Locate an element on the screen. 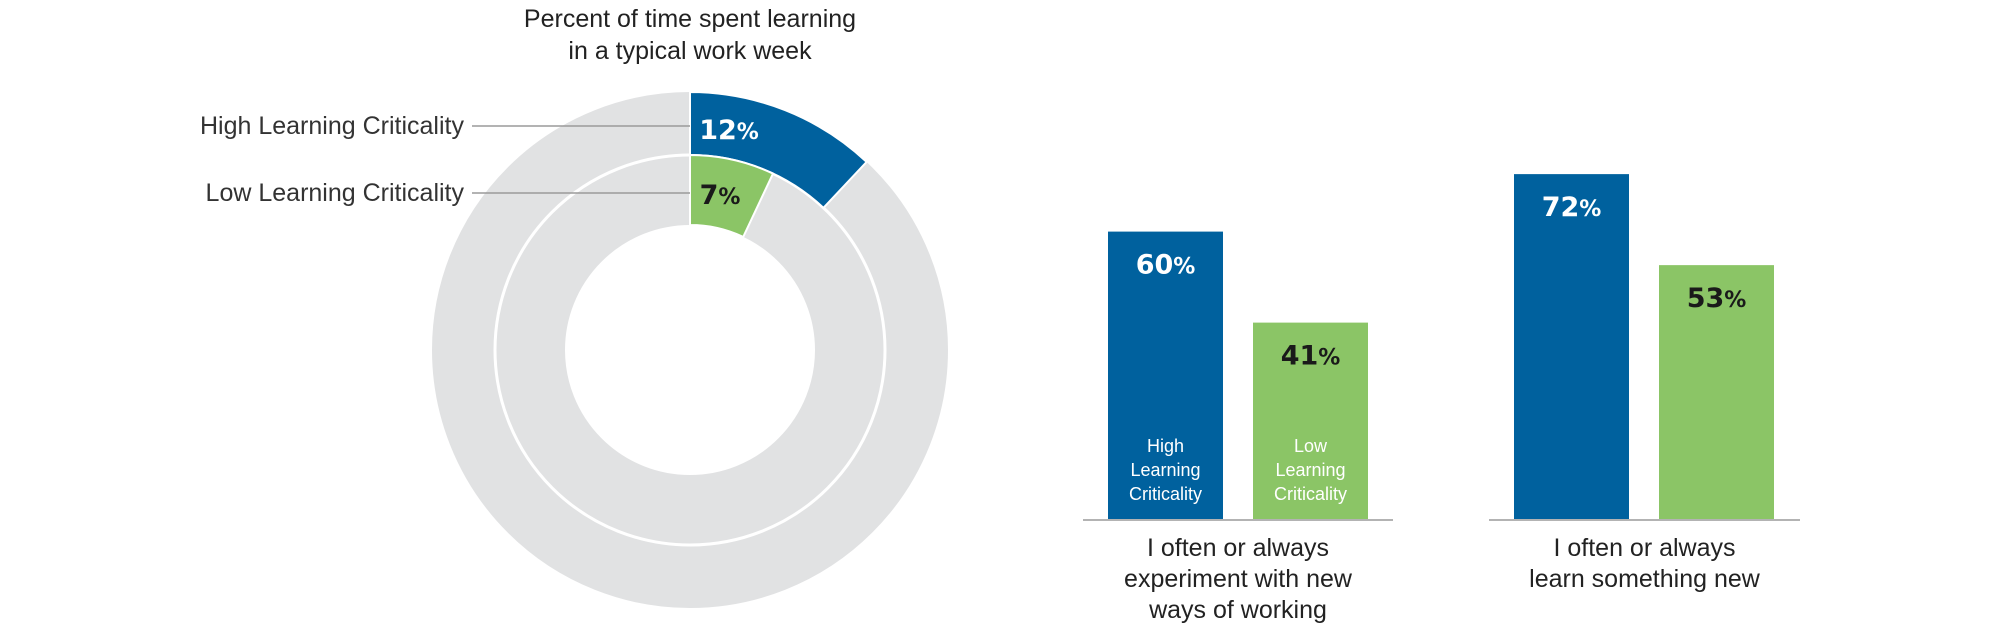 This screenshot has width=2000, height=627. donut-inner-ring-remainder is located at coordinates (690, 350).